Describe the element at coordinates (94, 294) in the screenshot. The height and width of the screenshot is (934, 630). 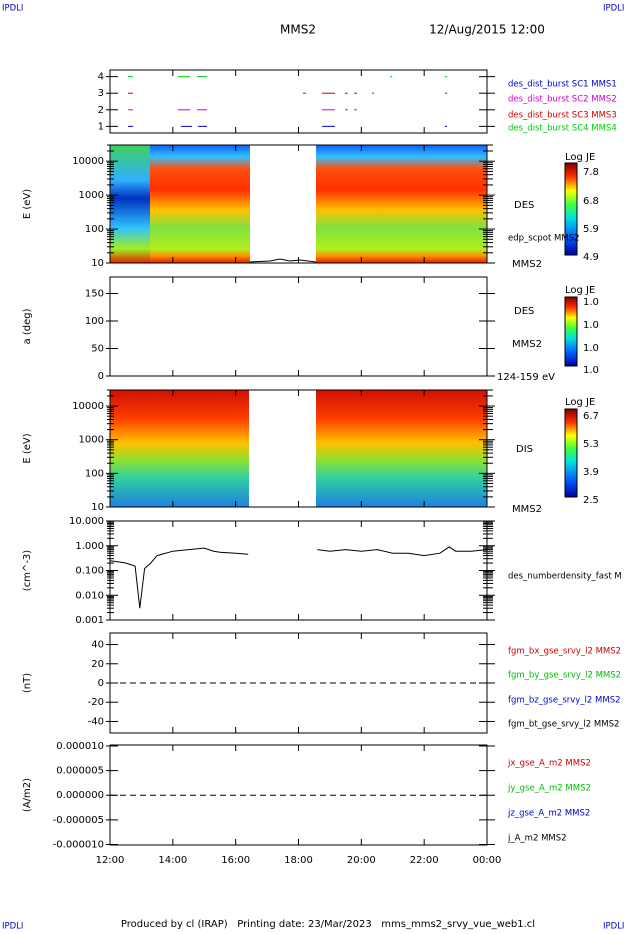
I see `y-tick-label: 150` at that location.